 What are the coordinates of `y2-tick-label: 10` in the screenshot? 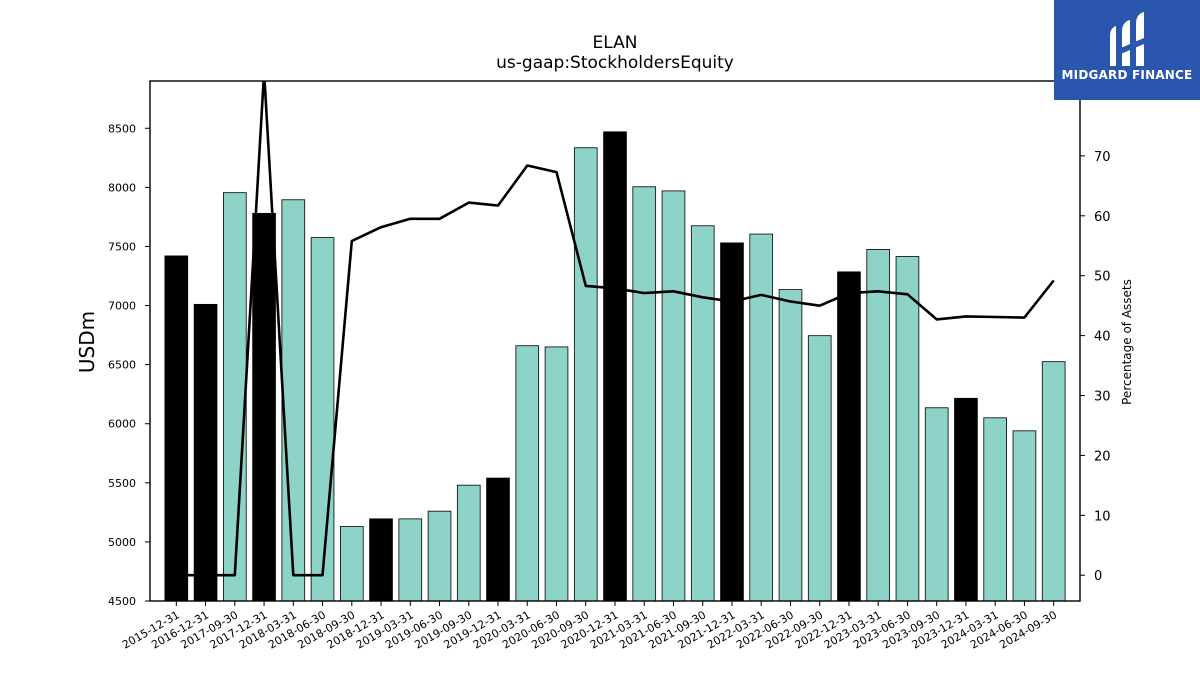 It's located at (1102, 516).